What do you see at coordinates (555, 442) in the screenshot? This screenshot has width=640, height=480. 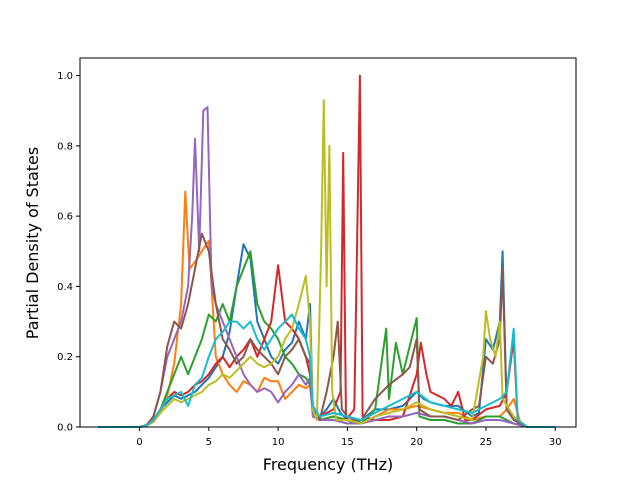 I see `x-tick-label: 30` at bounding box center [555, 442].